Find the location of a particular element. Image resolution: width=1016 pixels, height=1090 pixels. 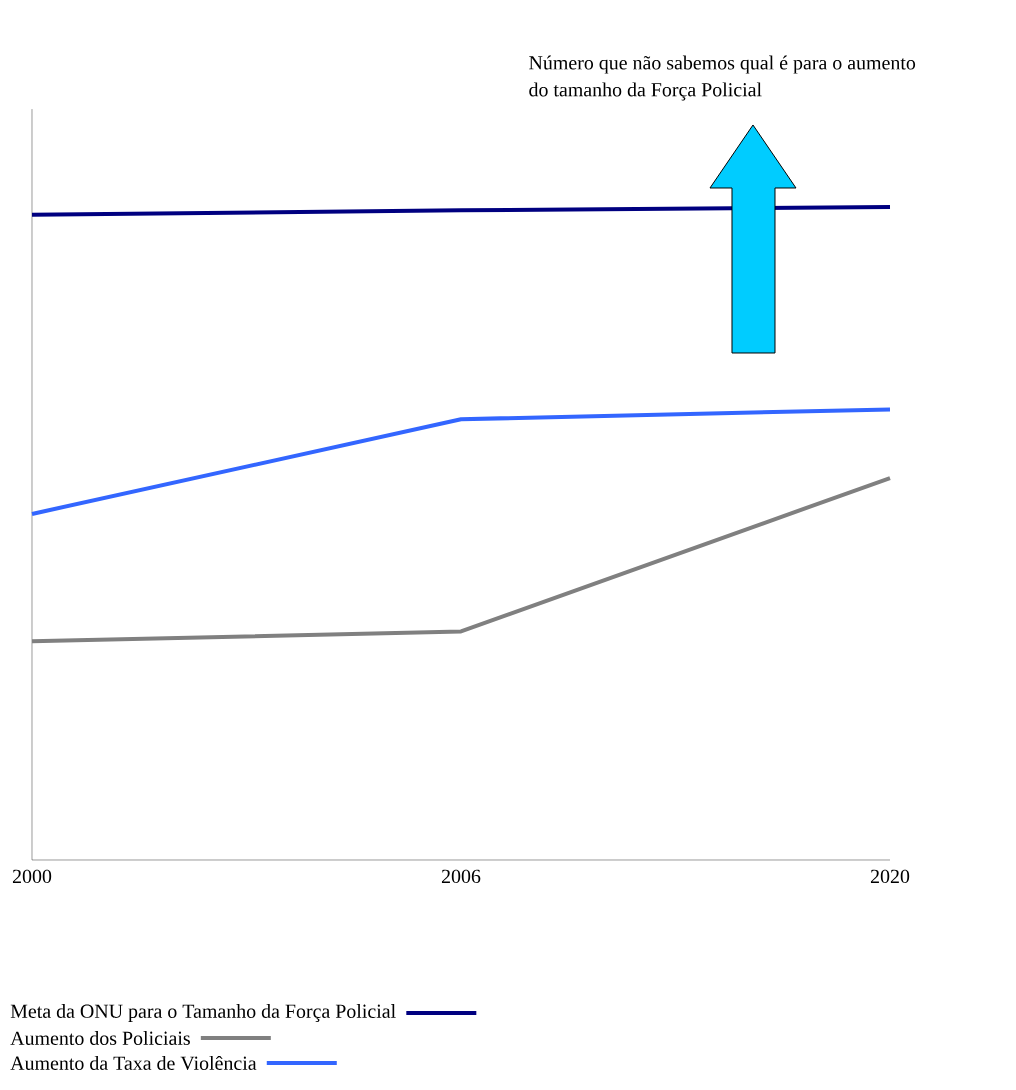

x-tick-label: 2006 is located at coordinates (461, 876).